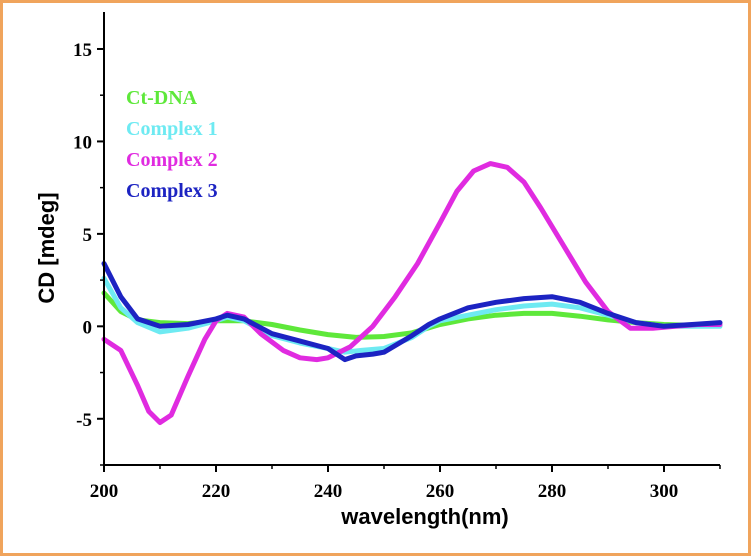 The width and height of the screenshot is (751, 556). Describe the element at coordinates (328, 491) in the screenshot. I see `x-tick-label: 240` at that location.